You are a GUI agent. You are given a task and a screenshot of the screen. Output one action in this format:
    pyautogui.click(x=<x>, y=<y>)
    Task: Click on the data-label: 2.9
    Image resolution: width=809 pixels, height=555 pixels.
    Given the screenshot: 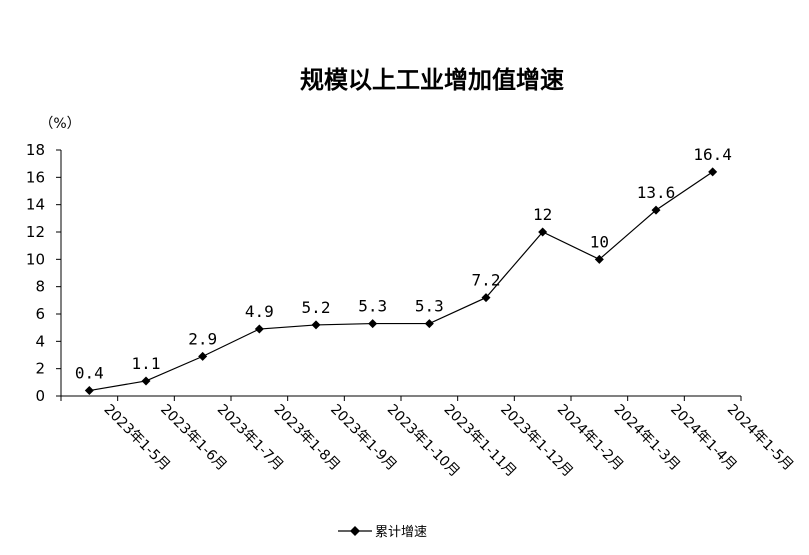 What is the action you would take?
    pyautogui.click(x=202, y=338)
    